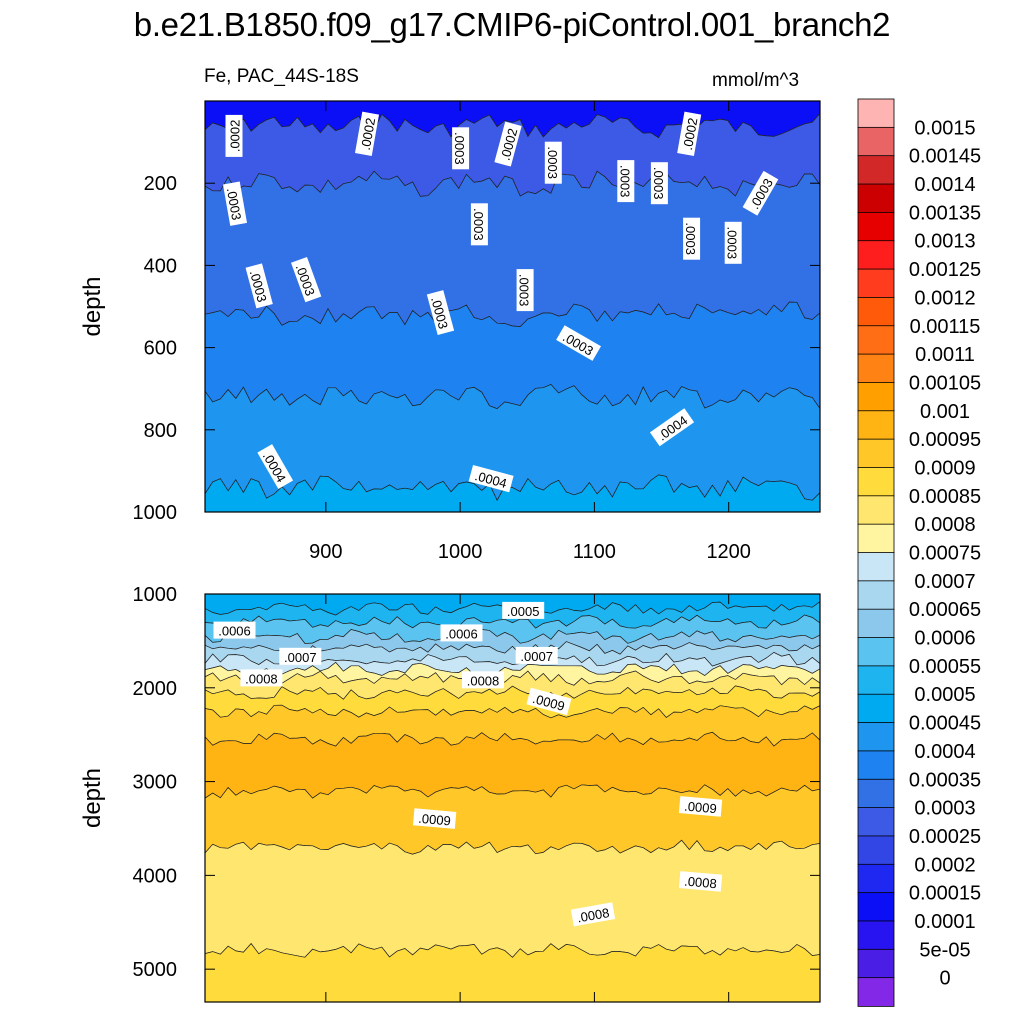 This screenshot has height=1024, width=1024. I want to click on colorbar-label: 0.00085, so click(945, 497).